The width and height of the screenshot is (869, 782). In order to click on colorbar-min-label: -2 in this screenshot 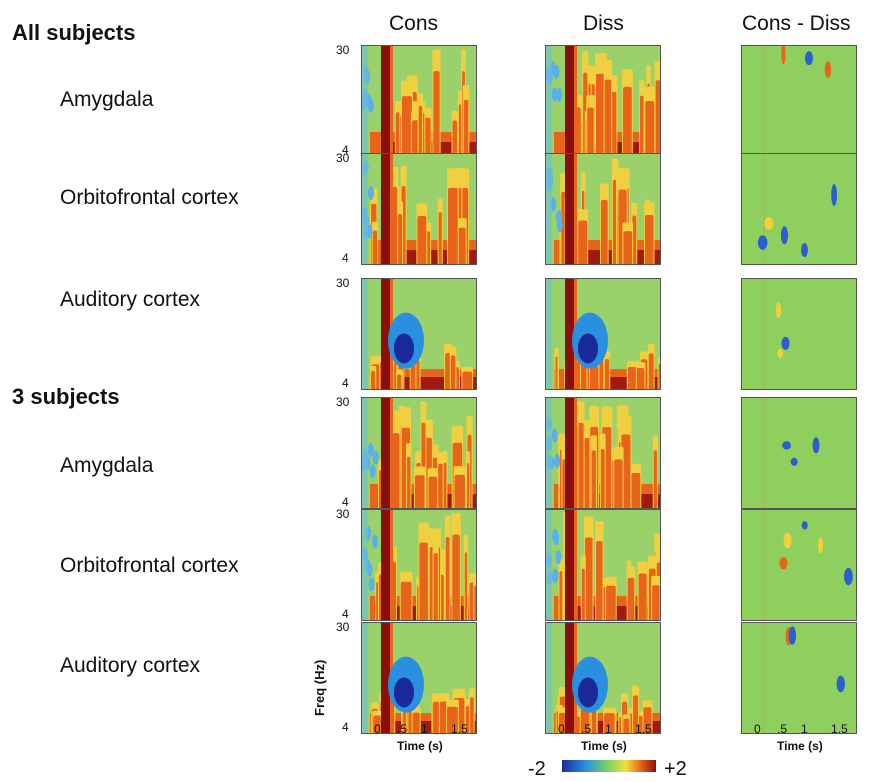, I will do `click(537, 769)`.